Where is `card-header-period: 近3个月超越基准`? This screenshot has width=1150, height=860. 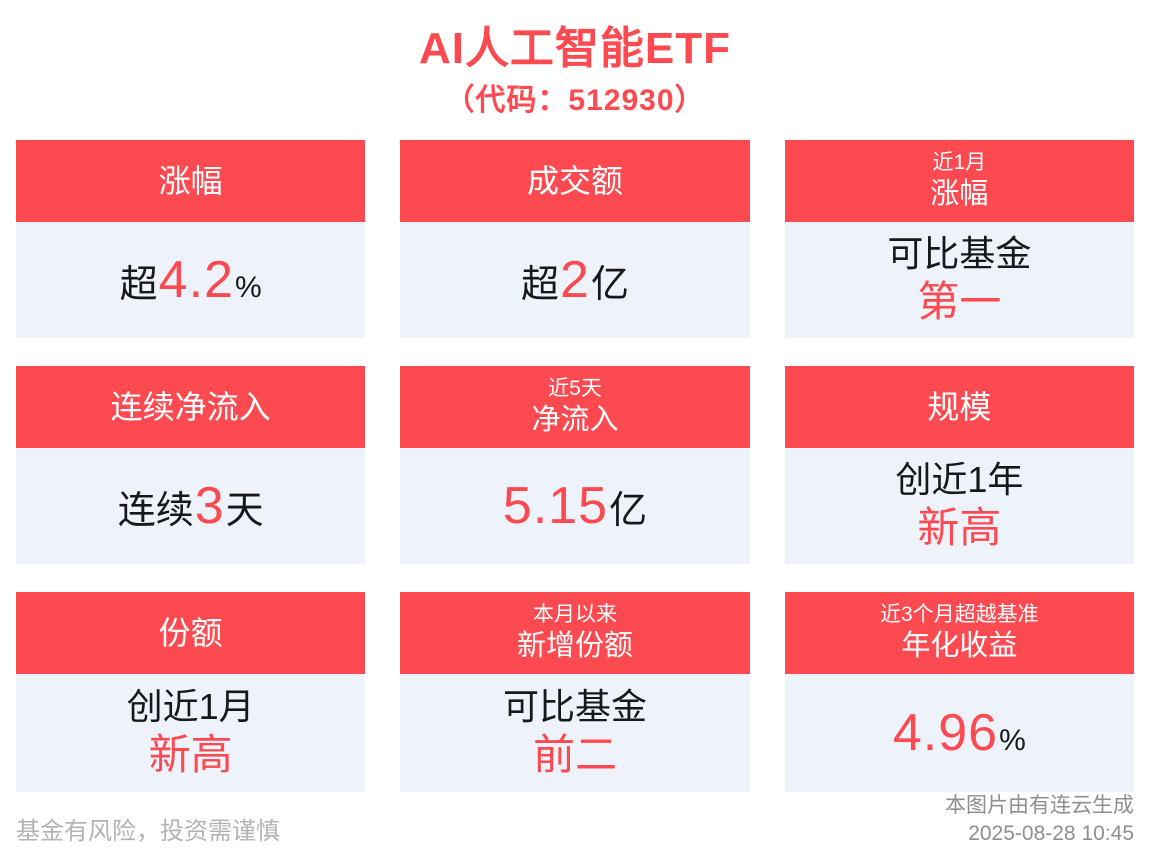
card-header-period: 近3个月超越基准 is located at coordinates (959, 615).